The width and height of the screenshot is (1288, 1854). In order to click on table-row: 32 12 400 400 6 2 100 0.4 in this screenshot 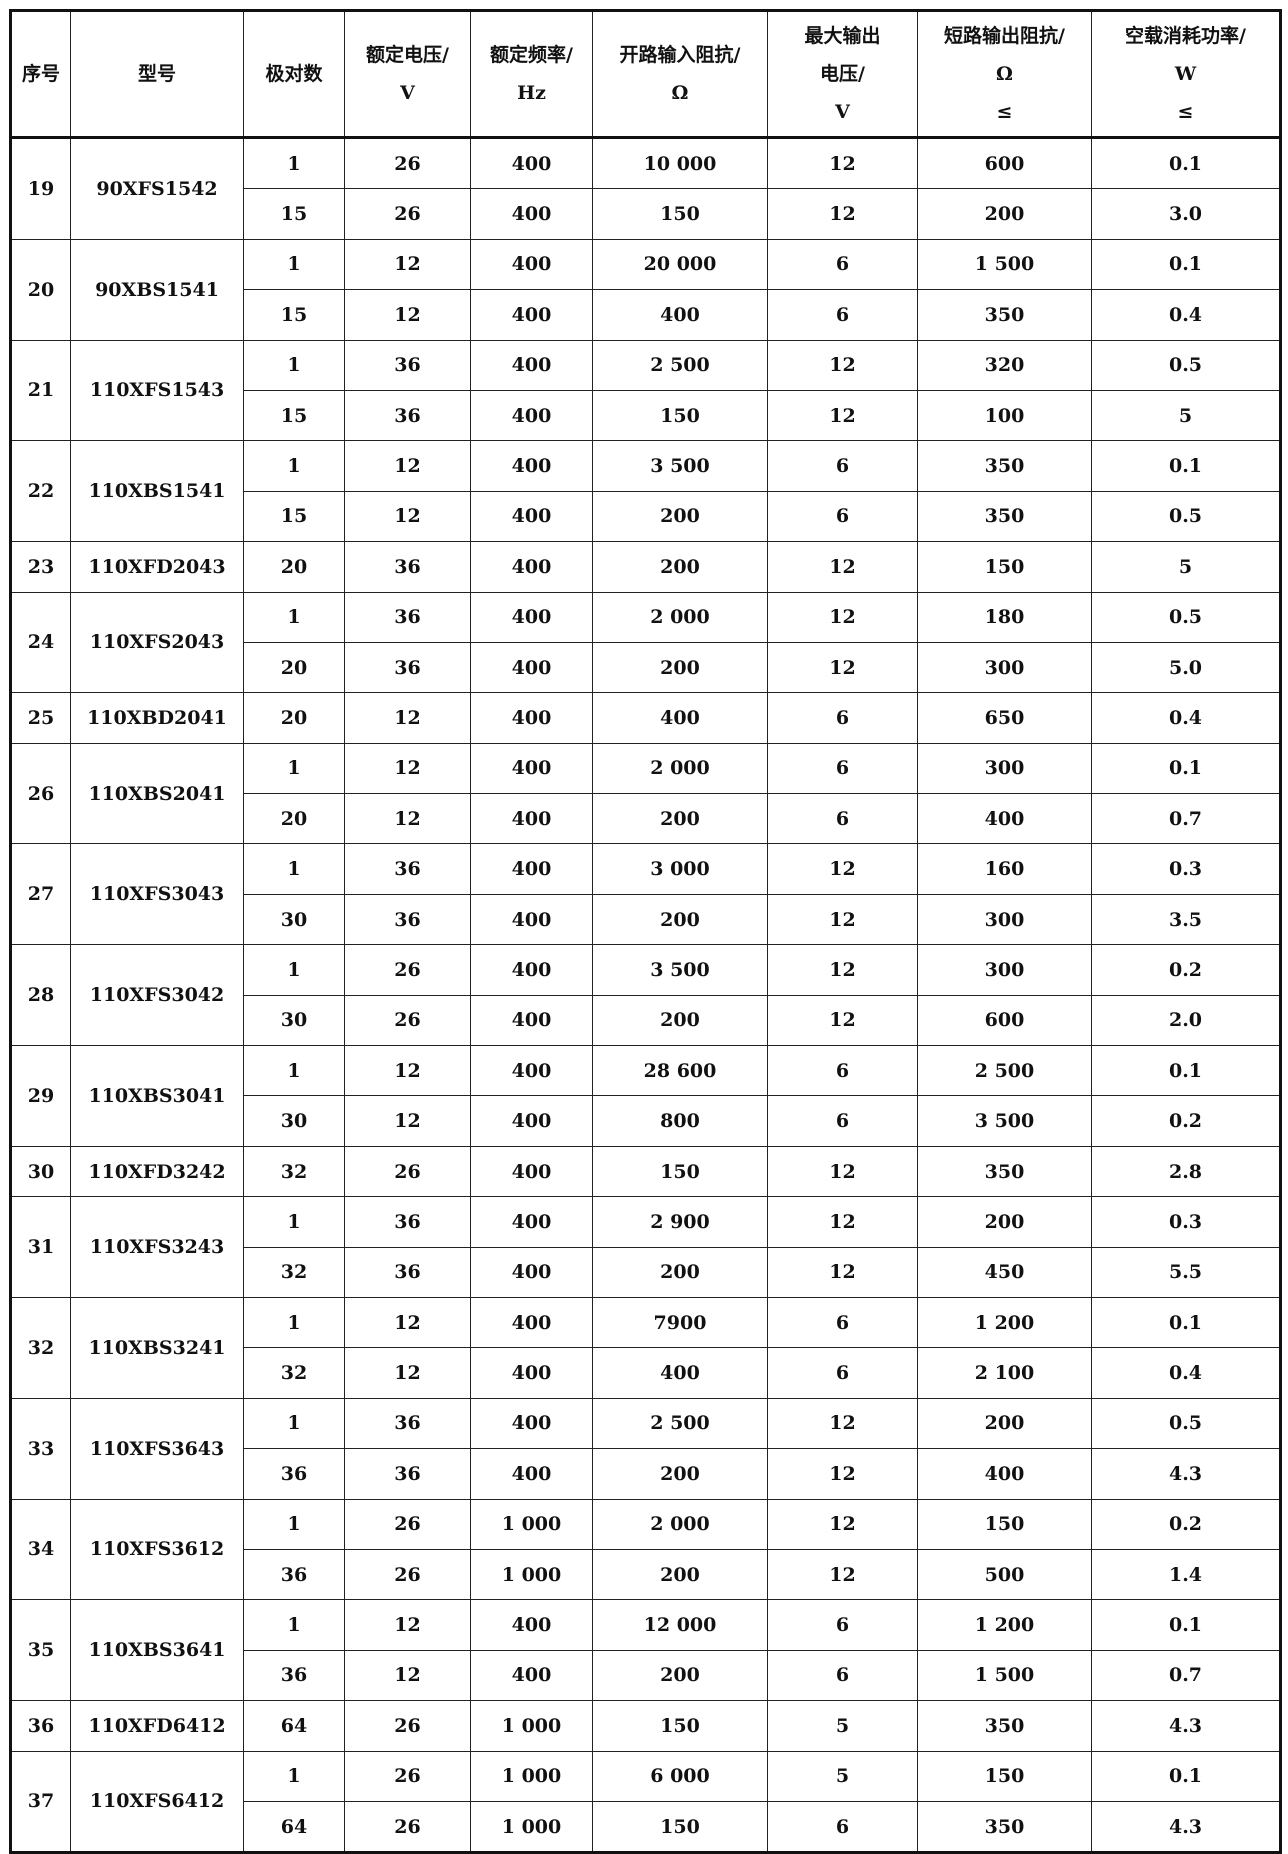, I will do `click(646, 1373)`.